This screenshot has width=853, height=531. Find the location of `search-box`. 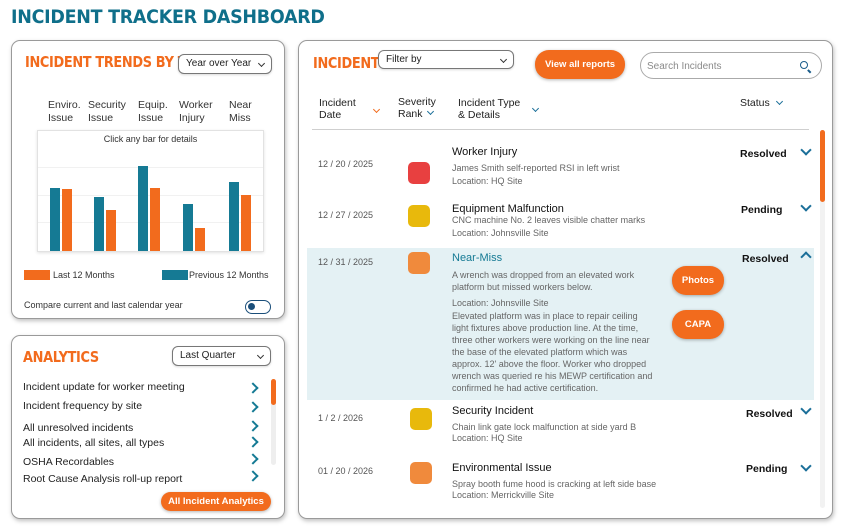

search-box is located at coordinates (731, 65).